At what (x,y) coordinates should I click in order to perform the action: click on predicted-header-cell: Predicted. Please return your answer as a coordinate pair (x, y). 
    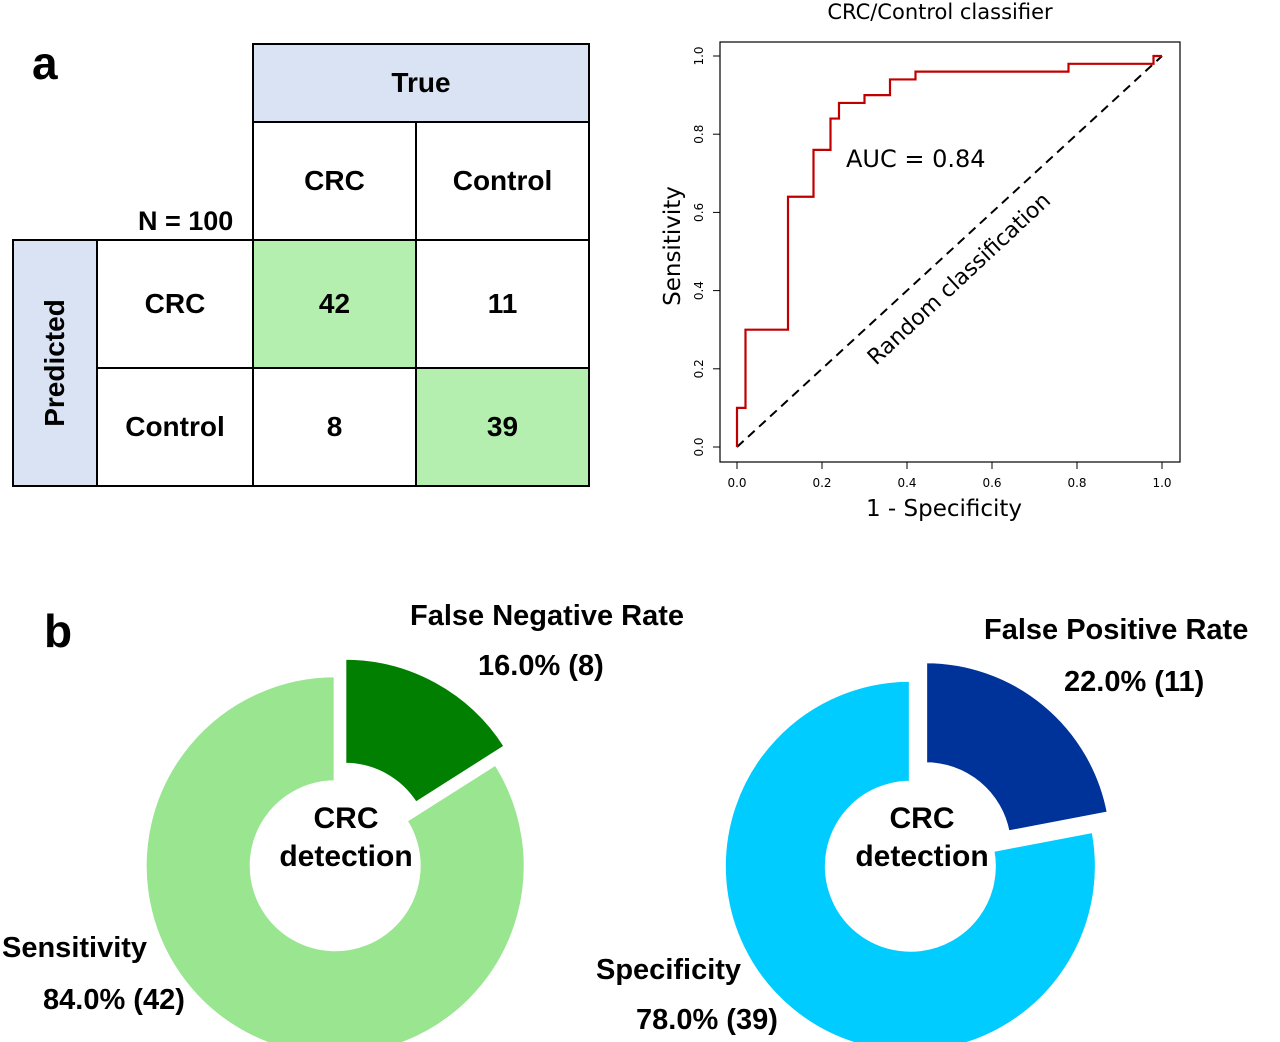
    Looking at the image, I should click on (55, 363).